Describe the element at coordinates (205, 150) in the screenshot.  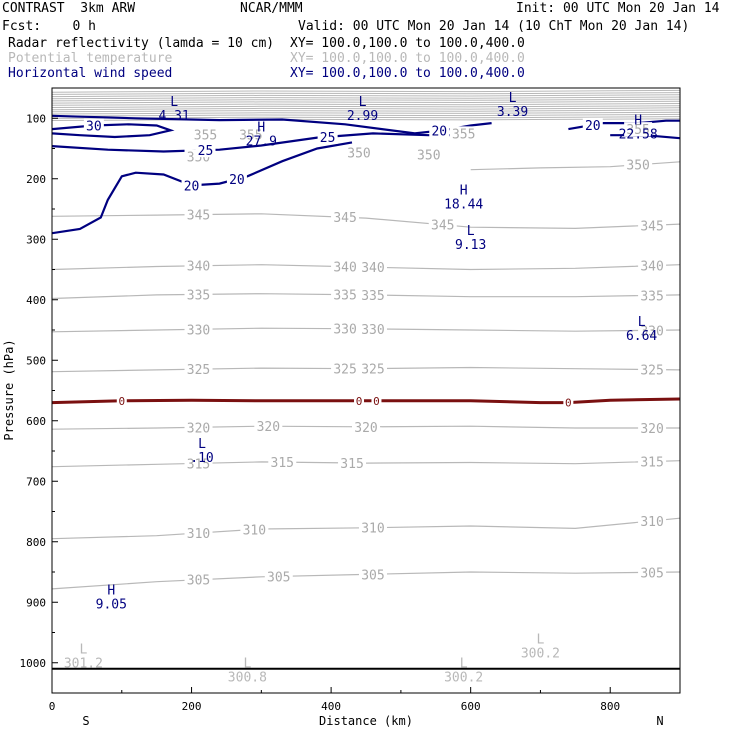
I see `wind-label-25-bg` at that location.